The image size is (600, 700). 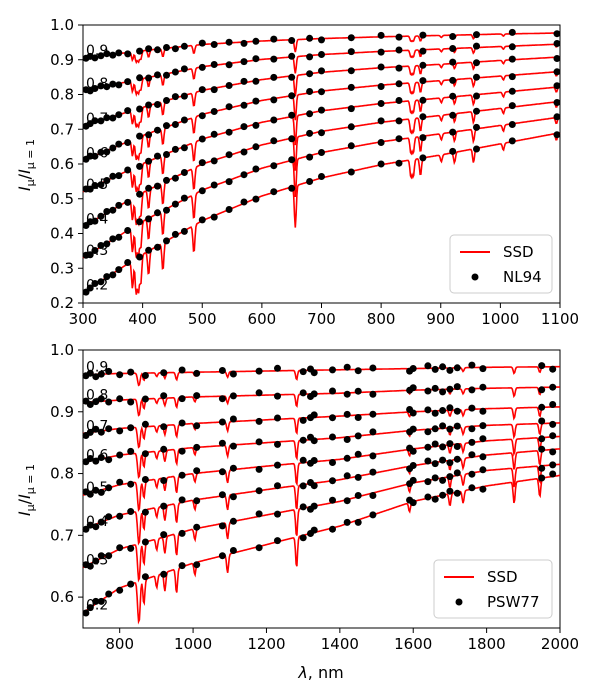 What do you see at coordinates (560, 319) in the screenshot?
I see `x-tick-label: 1100` at bounding box center [560, 319].